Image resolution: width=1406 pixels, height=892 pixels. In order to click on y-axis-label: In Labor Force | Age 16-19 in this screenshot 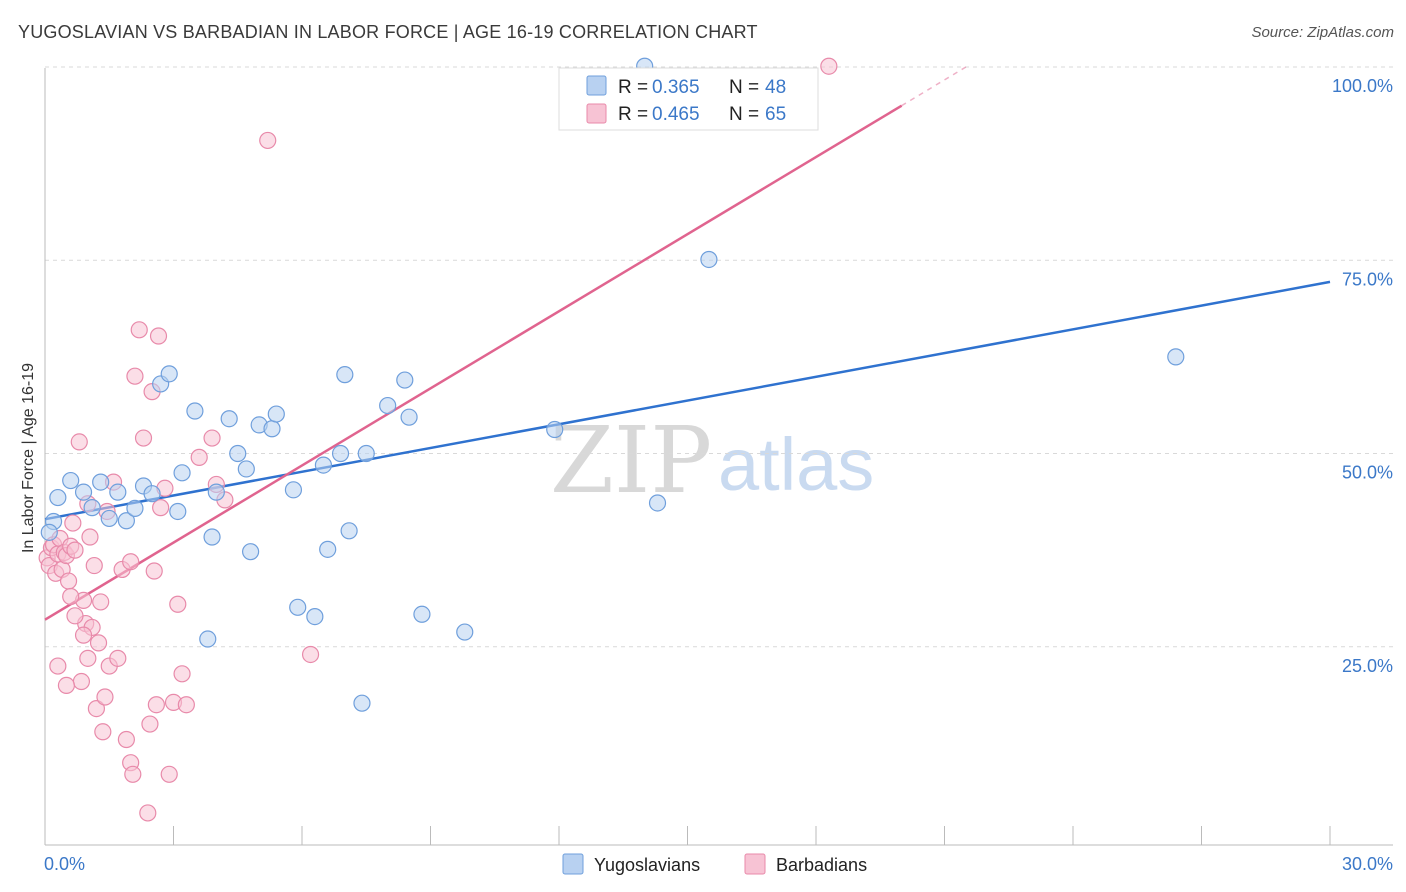, I will do `click(28, 458)`.